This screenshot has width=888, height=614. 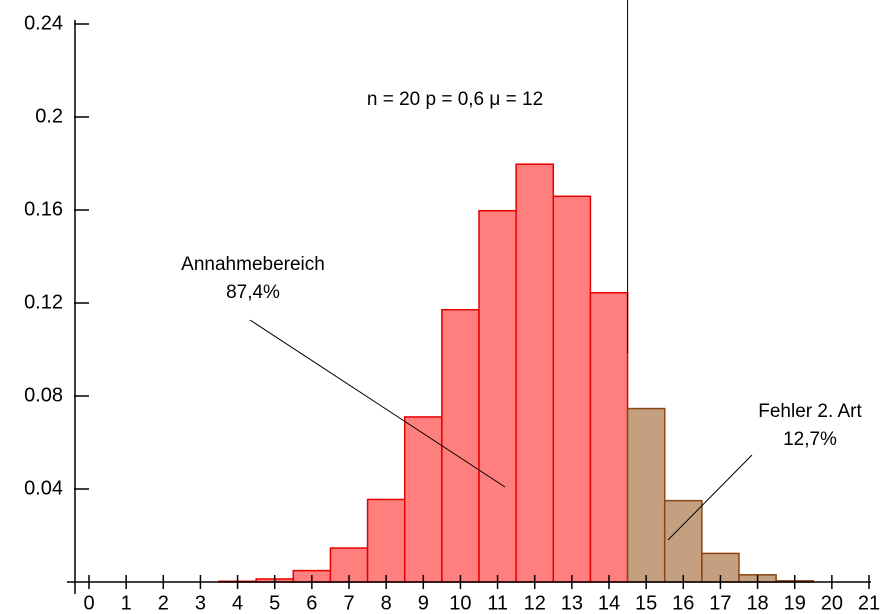 What do you see at coordinates (88, 603) in the screenshot?
I see `x-tick-label: 0` at bounding box center [88, 603].